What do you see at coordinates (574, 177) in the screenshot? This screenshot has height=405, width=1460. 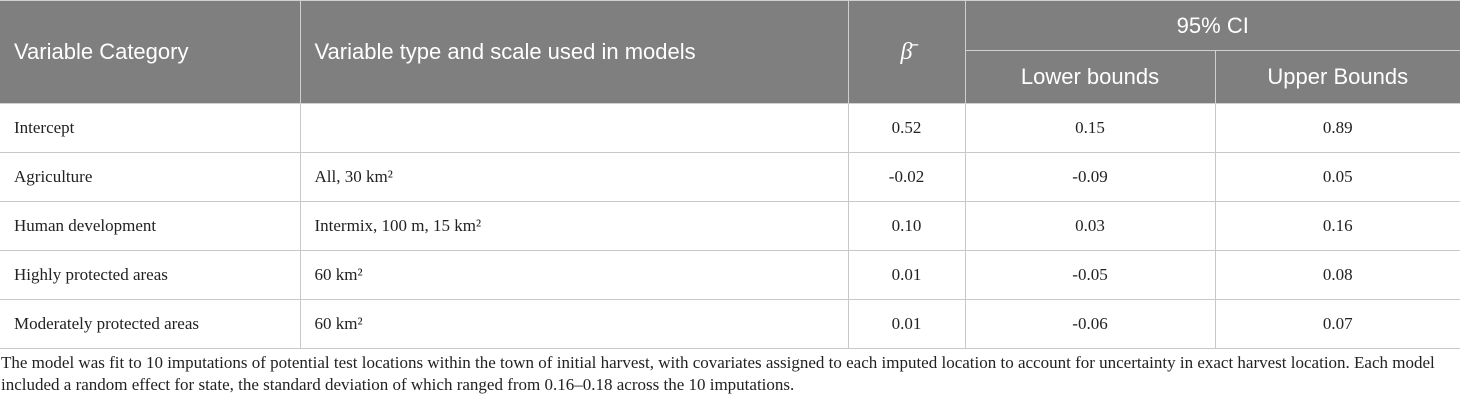 I see `table-cell: All, 30 km²` at bounding box center [574, 177].